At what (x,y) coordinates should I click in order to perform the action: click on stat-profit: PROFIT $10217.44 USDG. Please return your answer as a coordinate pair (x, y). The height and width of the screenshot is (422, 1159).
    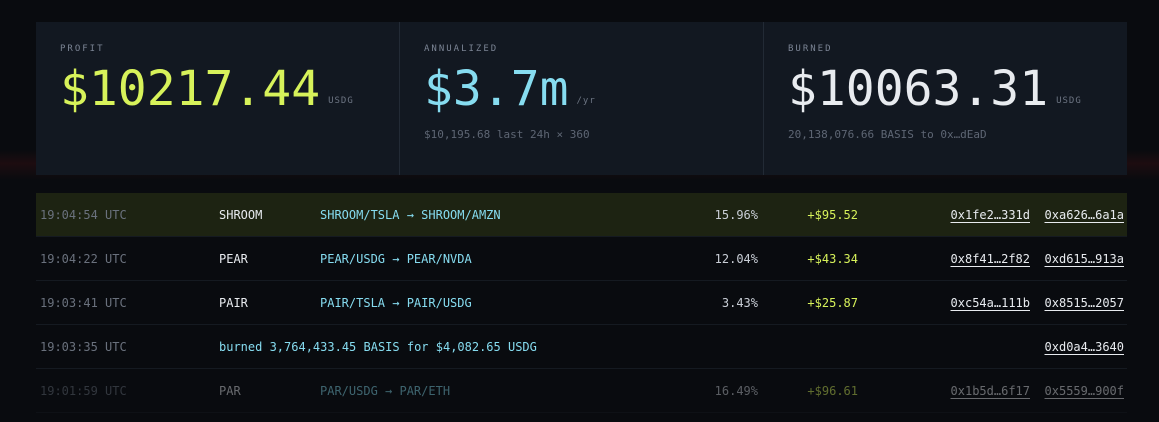
    Looking at the image, I should click on (218, 98).